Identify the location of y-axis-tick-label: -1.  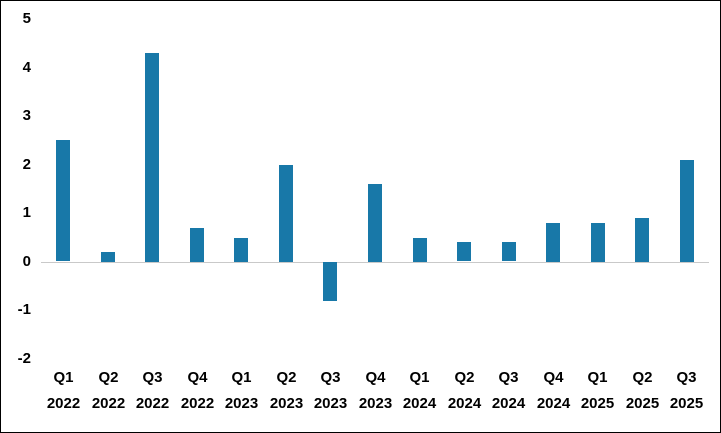
(24, 310).